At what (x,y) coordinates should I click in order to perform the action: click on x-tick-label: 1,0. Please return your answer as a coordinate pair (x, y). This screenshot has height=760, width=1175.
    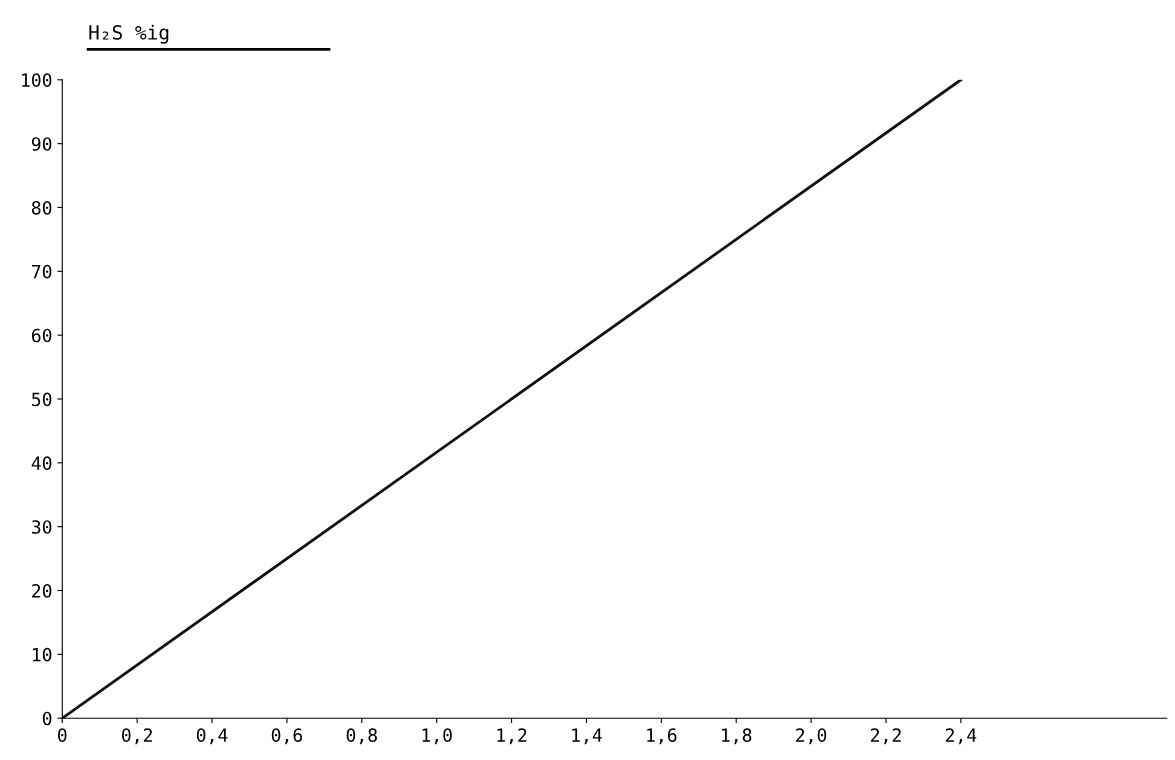
    Looking at the image, I should click on (437, 736).